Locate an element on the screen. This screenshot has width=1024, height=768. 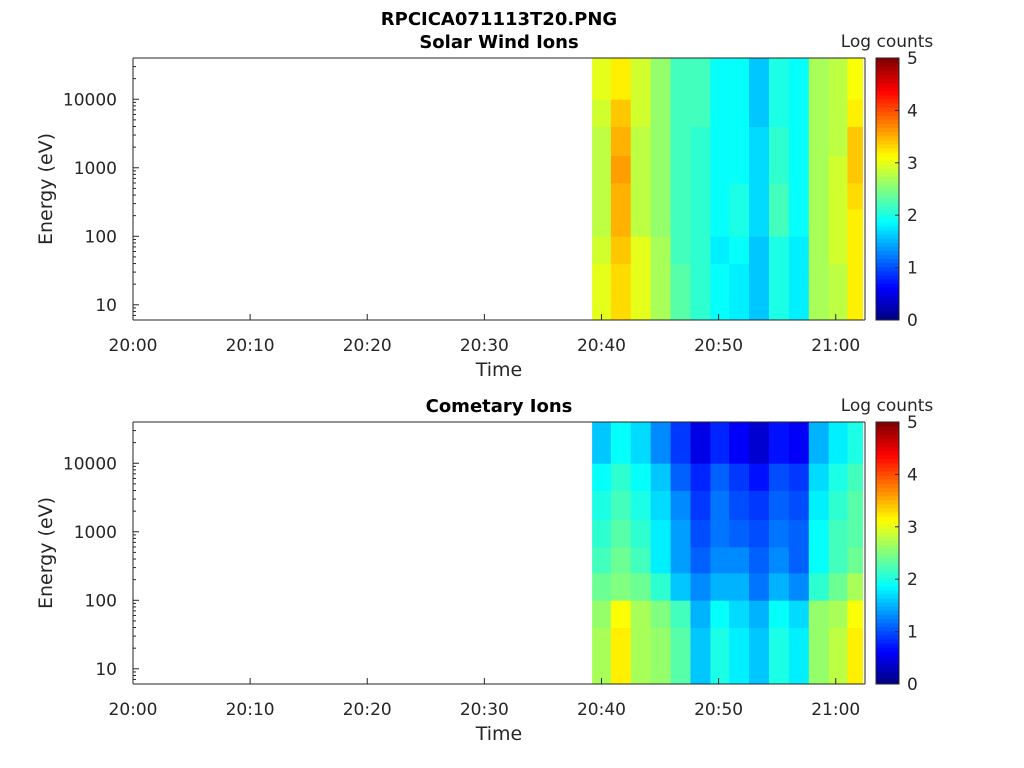
x-axis-label: Time is located at coordinates (499, 734).